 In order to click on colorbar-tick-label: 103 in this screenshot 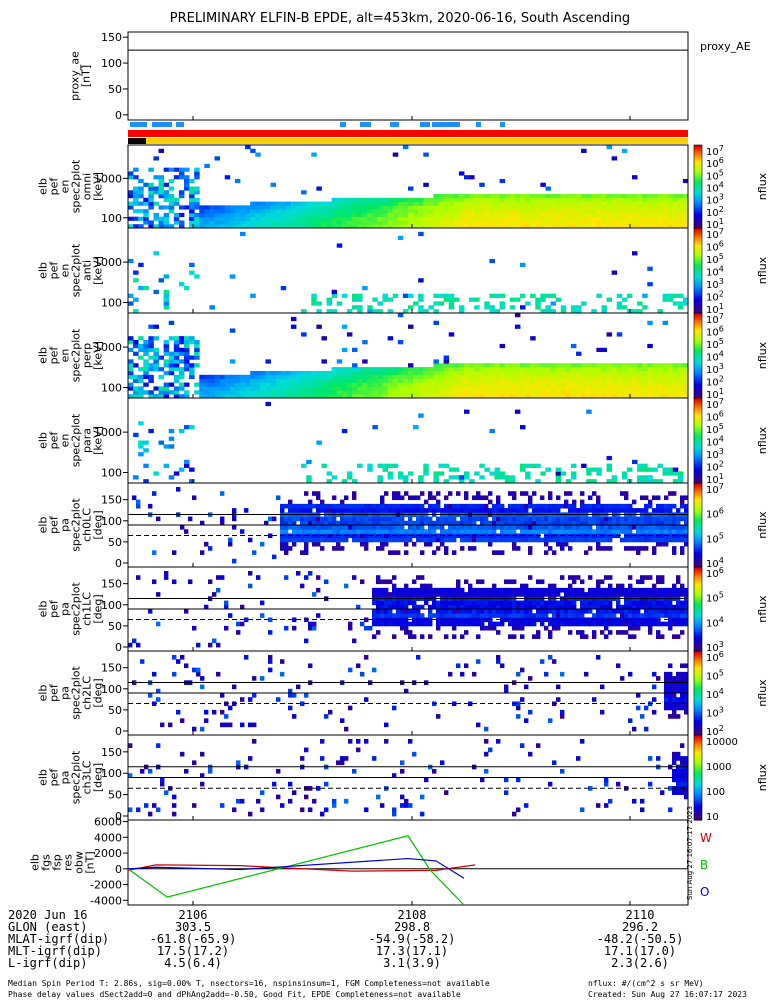, I will do `click(715, 713)`.